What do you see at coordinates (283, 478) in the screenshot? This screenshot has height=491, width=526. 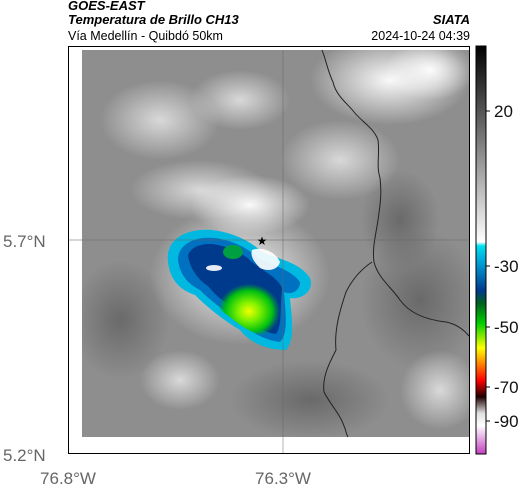 I see `lon-label: 76.3°W` at bounding box center [283, 478].